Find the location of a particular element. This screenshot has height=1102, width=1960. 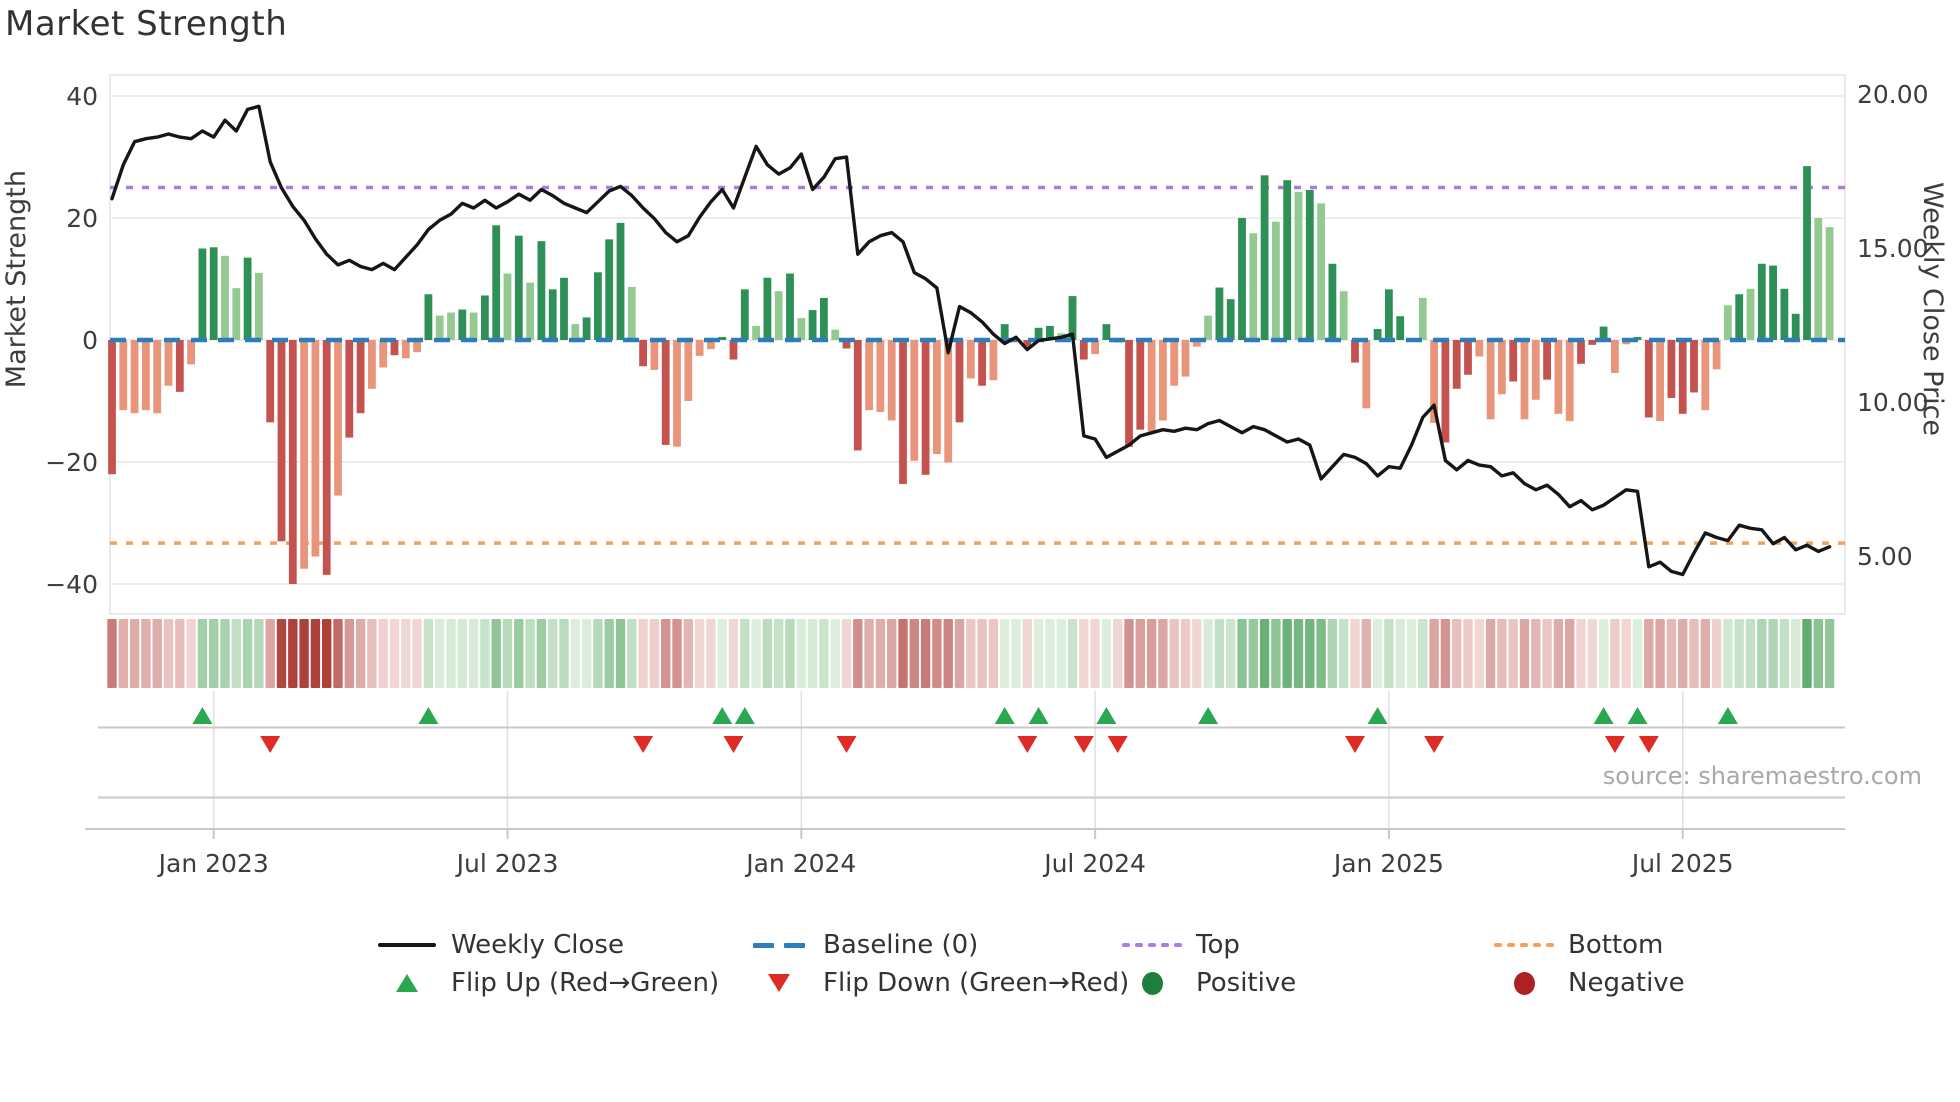

legend-label: Top is located at coordinates (1218, 945).